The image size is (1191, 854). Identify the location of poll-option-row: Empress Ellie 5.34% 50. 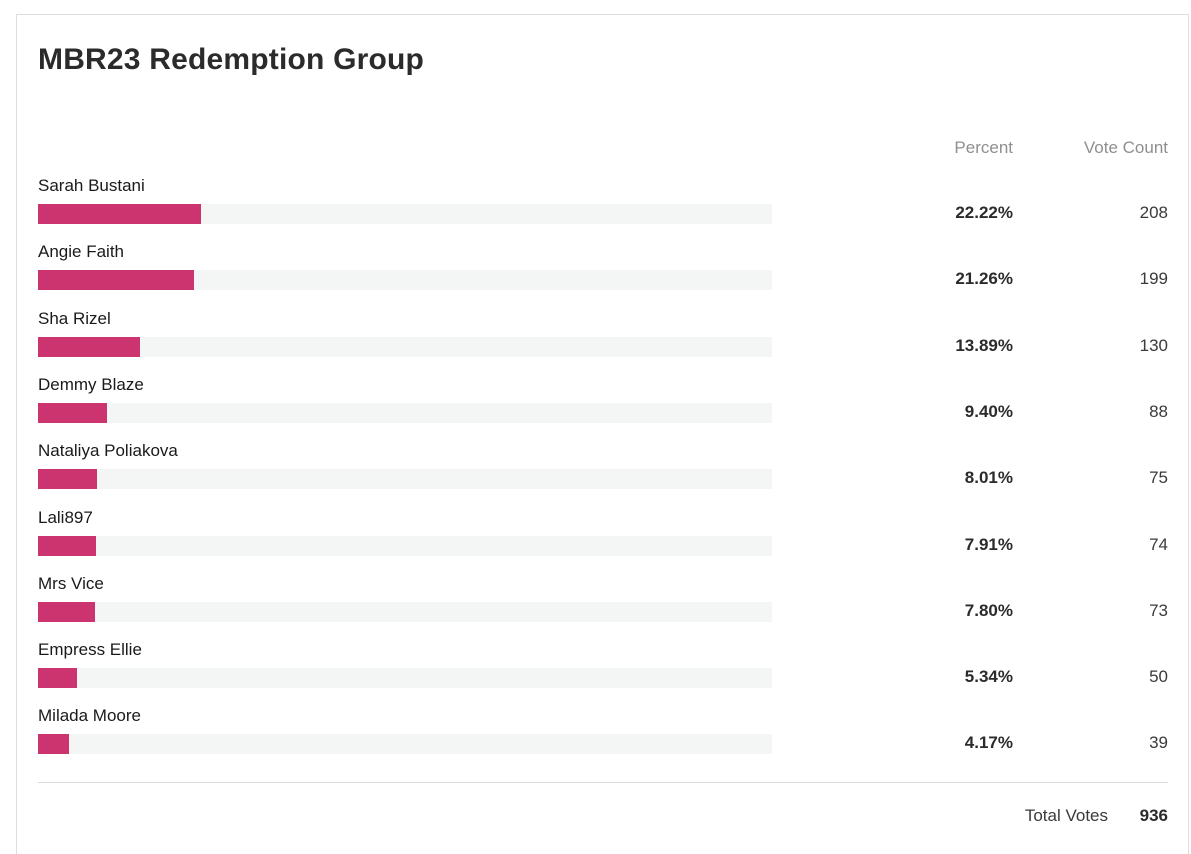
(602, 673).